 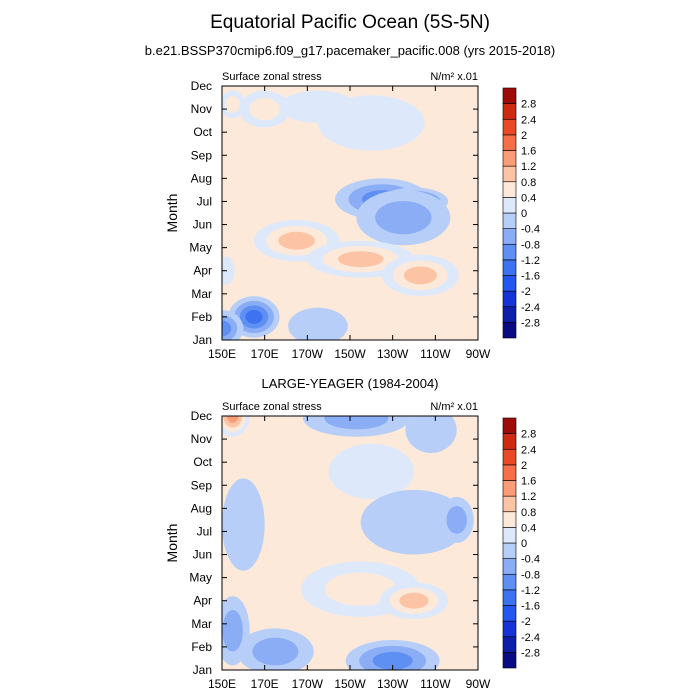 What do you see at coordinates (350, 354) in the screenshot?
I see `x-tick-label: 150W` at bounding box center [350, 354].